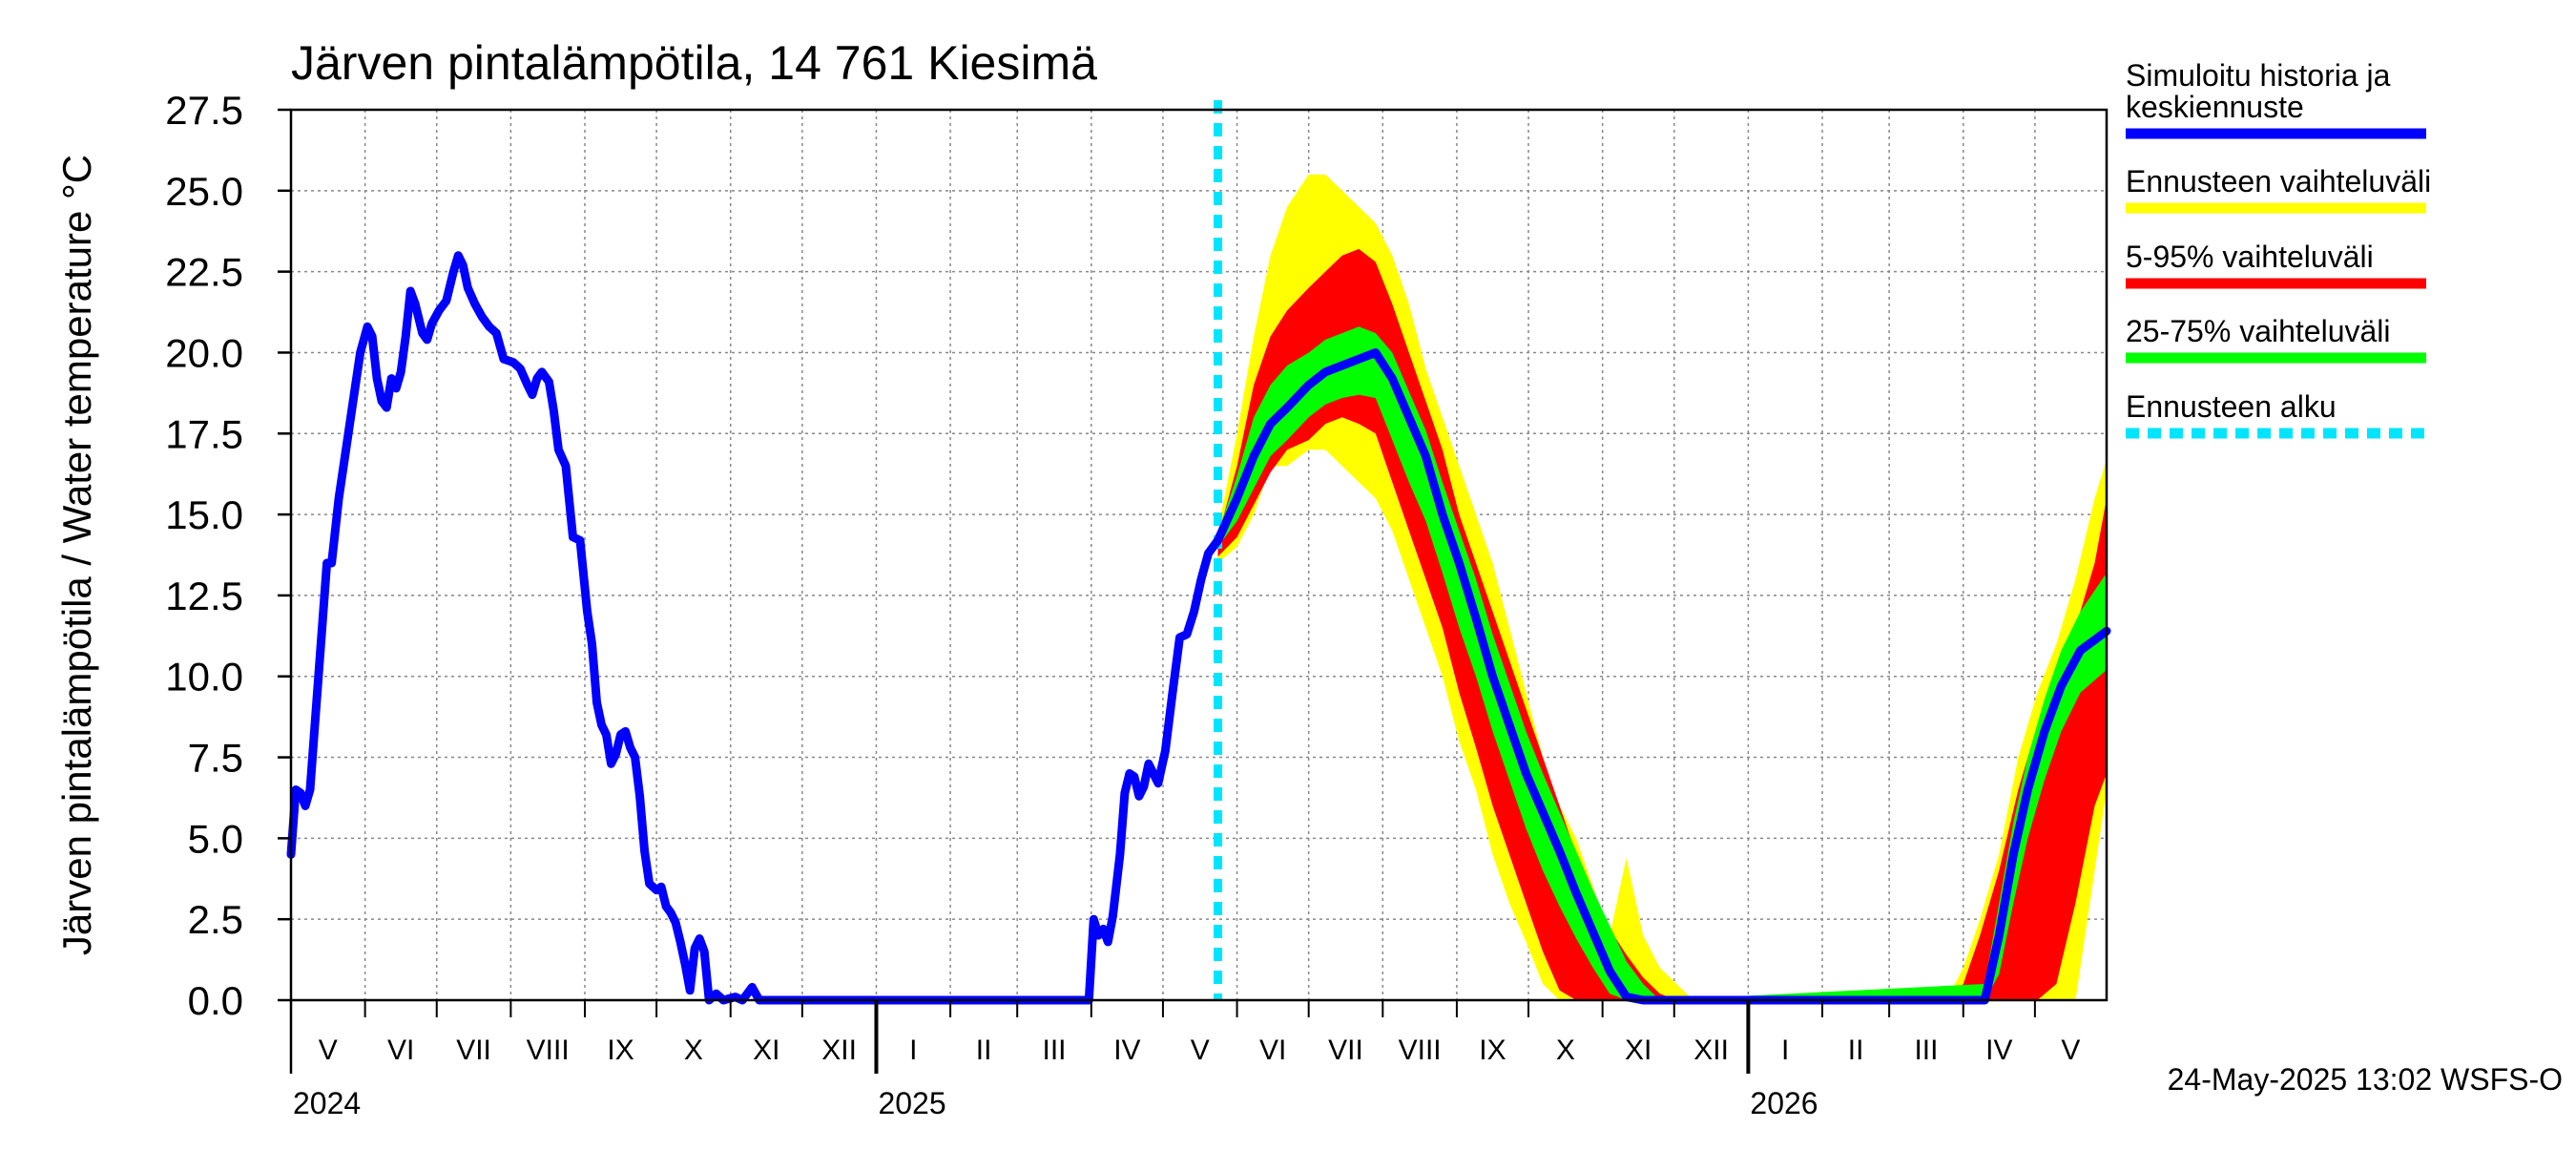  I want to click on legend-label: 25-75% vaihteluväli, so click(2258, 331).